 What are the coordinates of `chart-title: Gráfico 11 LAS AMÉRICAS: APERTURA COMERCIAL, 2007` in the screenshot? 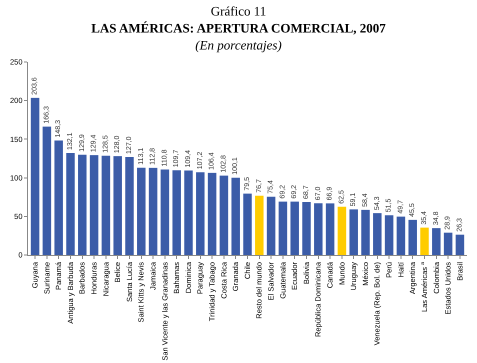 It's located at (238, 20).